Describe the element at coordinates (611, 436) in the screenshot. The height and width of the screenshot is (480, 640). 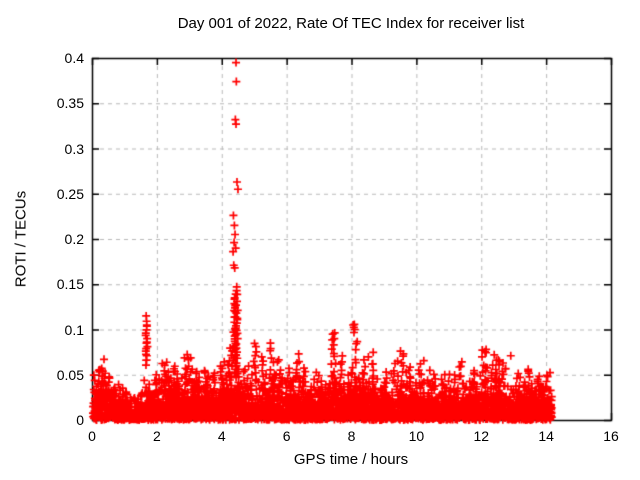
I see `x-tick-label: 16` at that location.